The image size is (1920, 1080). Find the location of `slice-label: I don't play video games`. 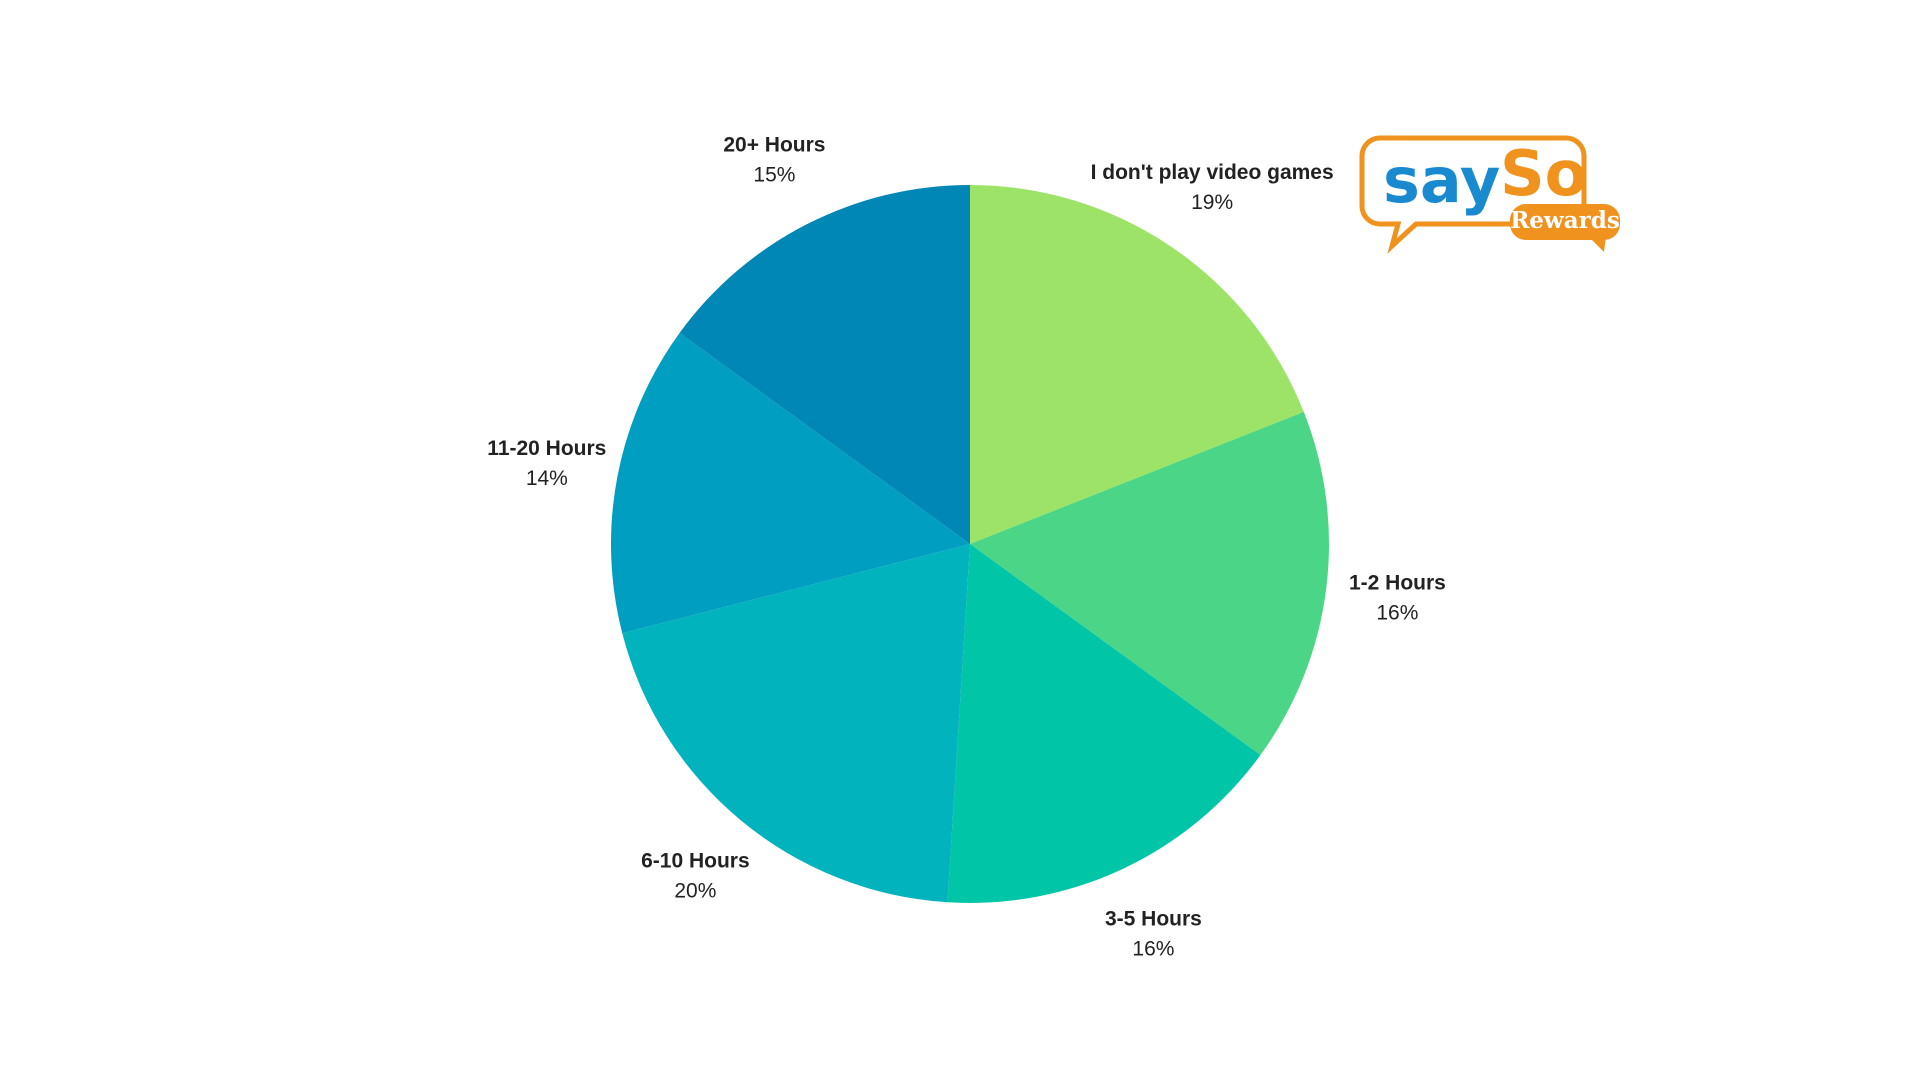

slice-label: I don't play video games is located at coordinates (1212, 172).